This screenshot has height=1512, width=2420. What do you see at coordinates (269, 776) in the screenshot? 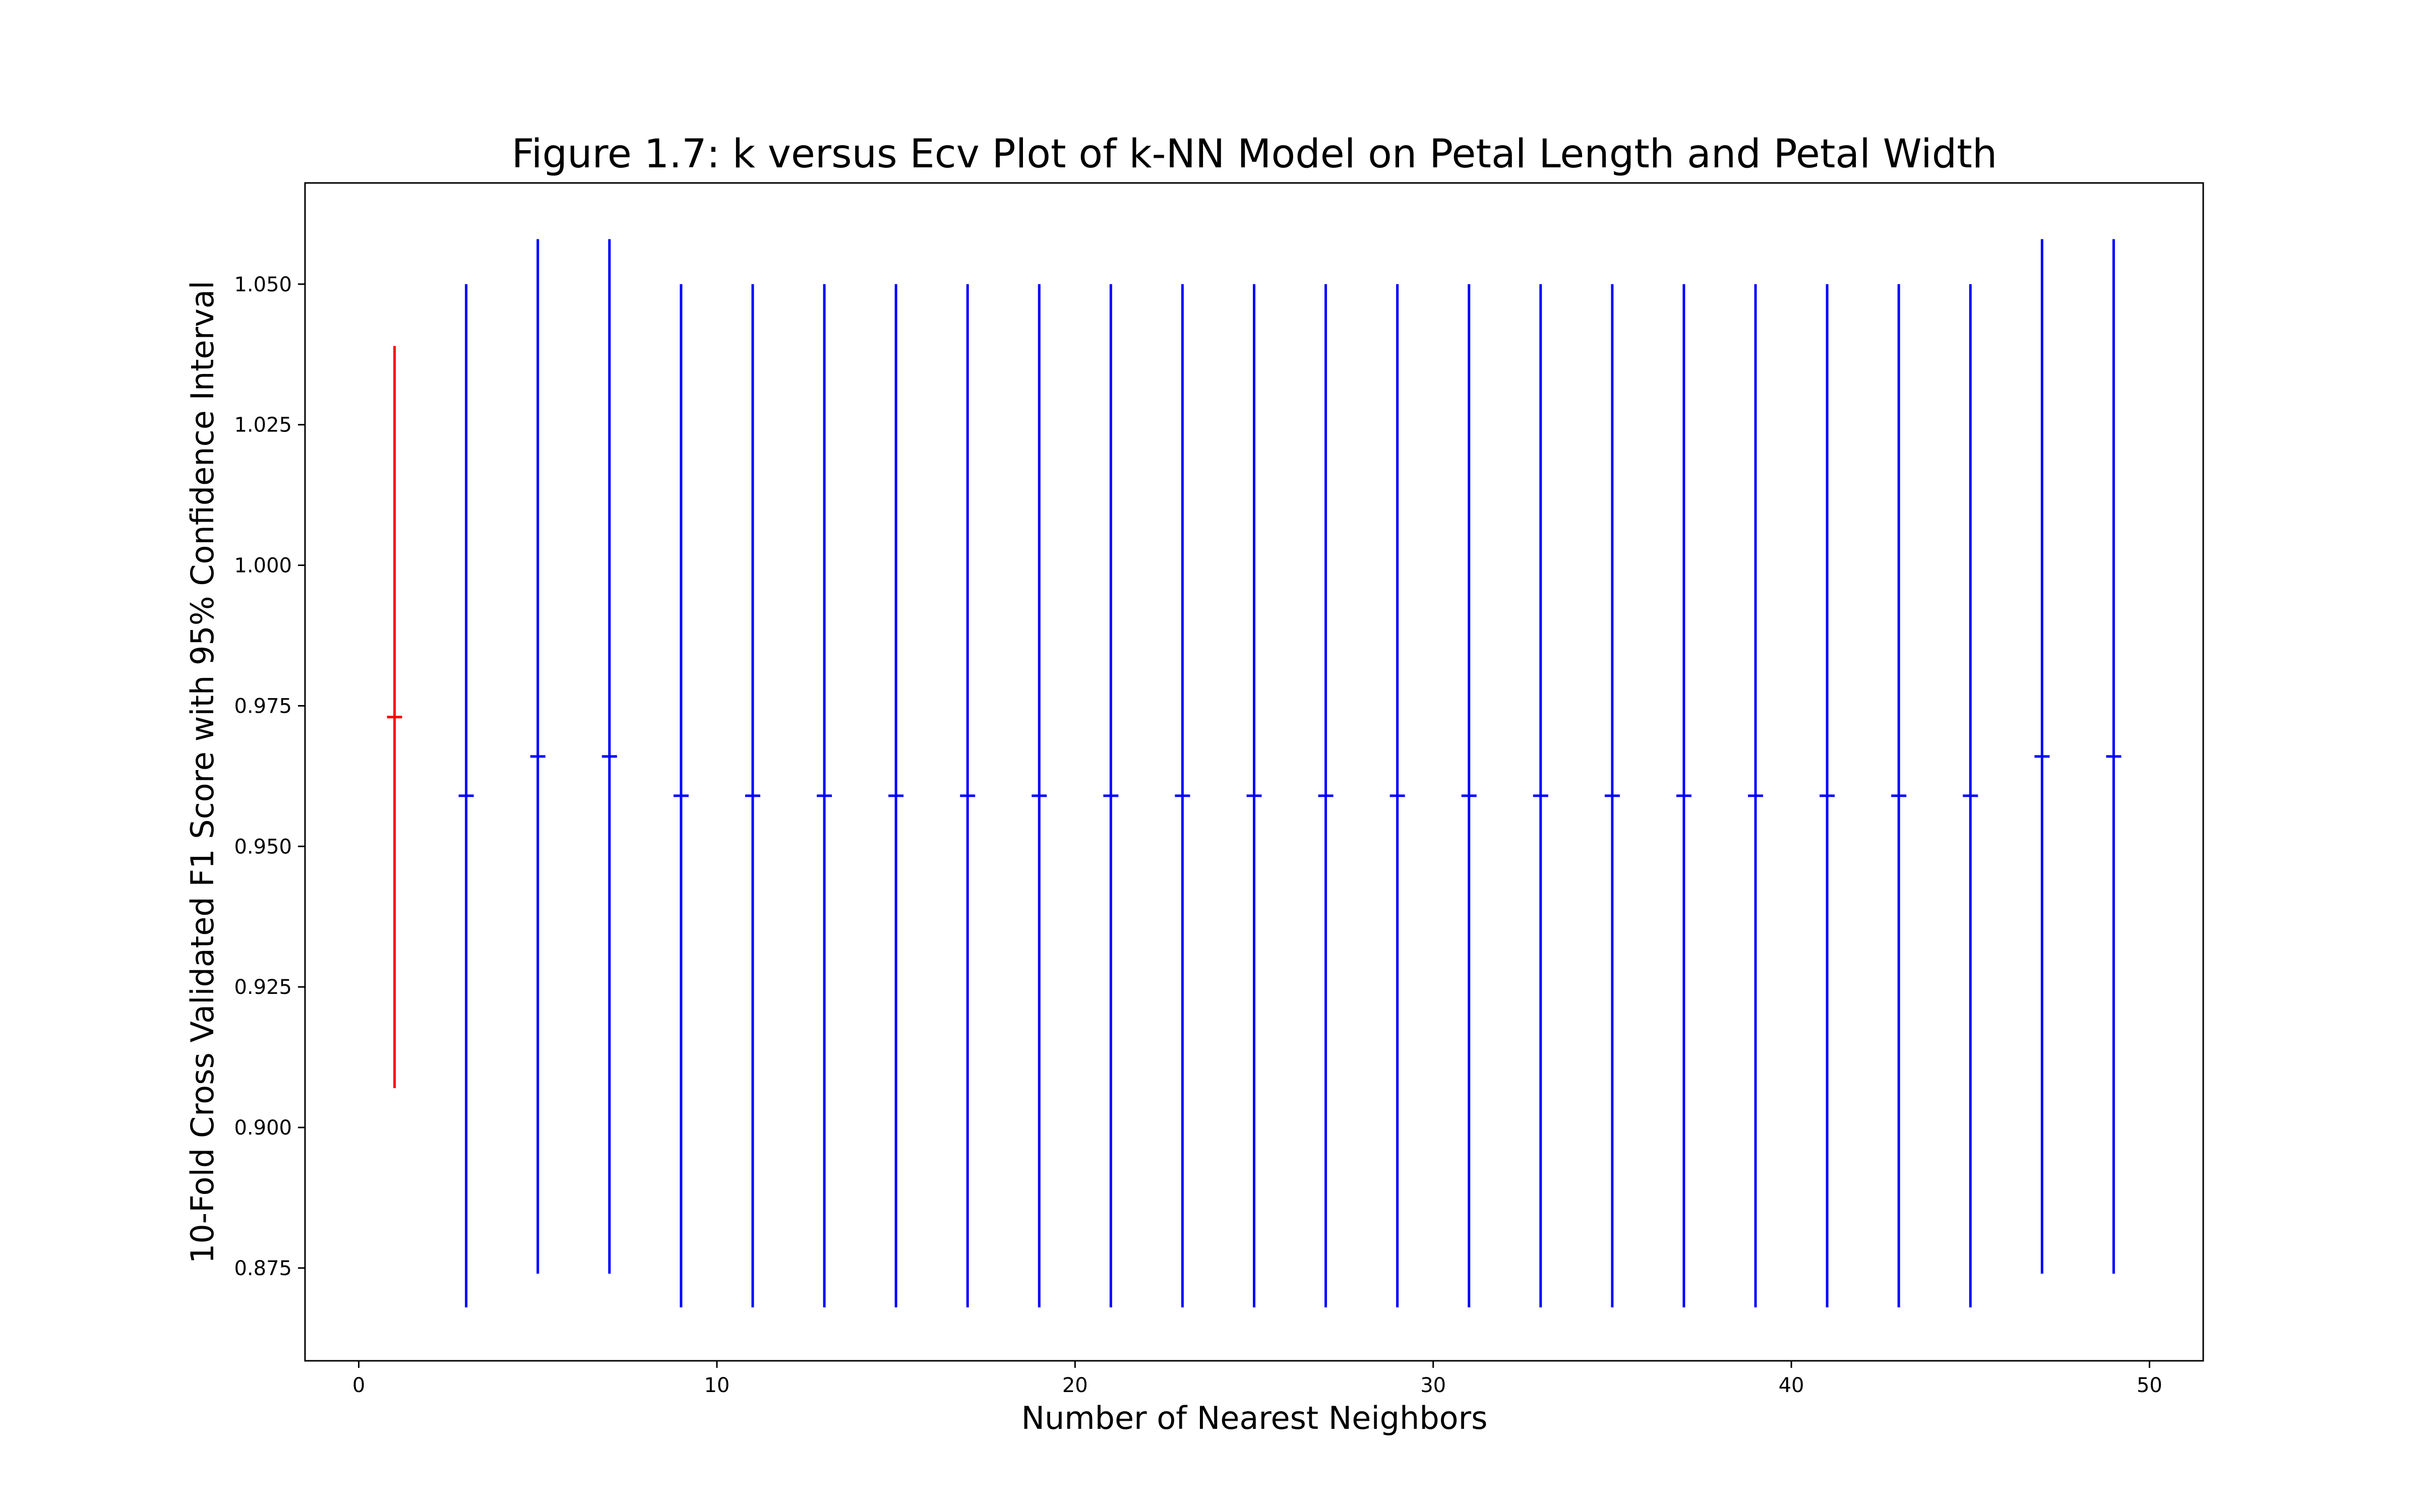
I see `y-axis: 0.875 0.900 0.925 0.950 0.975 1.000 1.025 1.050` at bounding box center [269, 776].